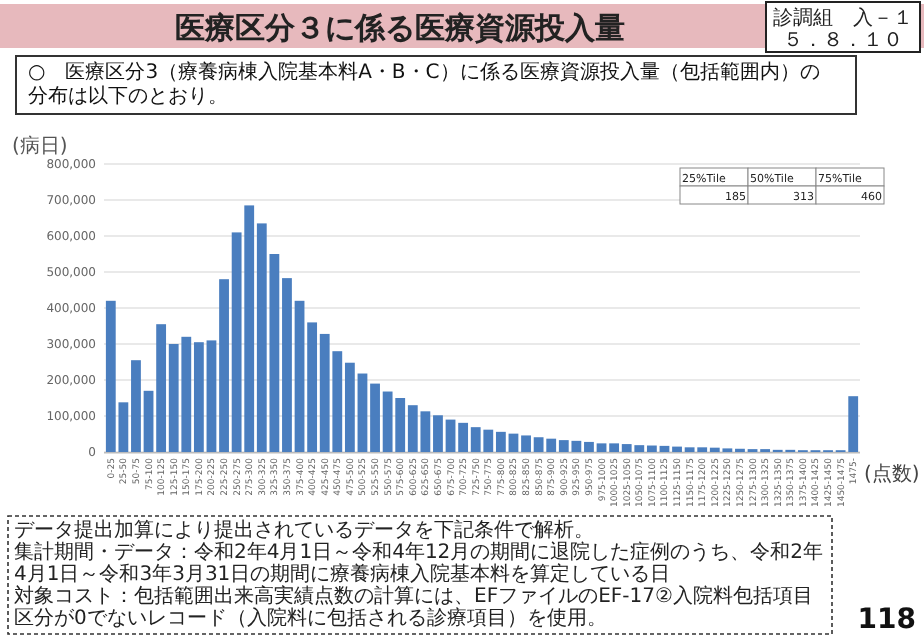  Describe the element at coordinates (413, 607) in the screenshot. I see `text: 対象コスト：包括範囲出来高実績点数の計算には、EFファイルのEF-17②入院料包括項目区分が0でないレコード（入院料に包括される診療項目）を使用。` at that location.